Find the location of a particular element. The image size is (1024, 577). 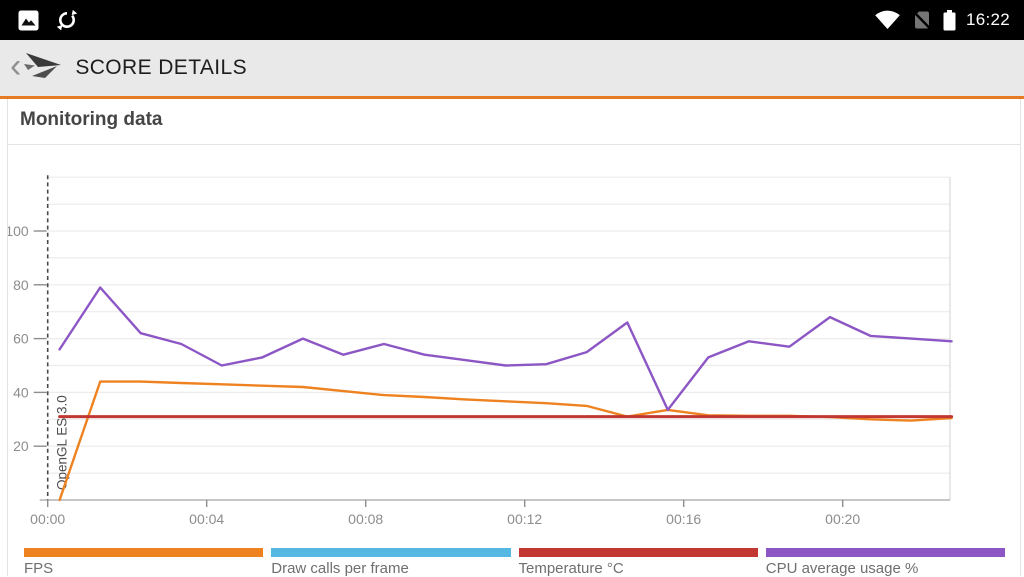

opengl-marker-label: OpenGL ES 3.0 is located at coordinates (62, 442).